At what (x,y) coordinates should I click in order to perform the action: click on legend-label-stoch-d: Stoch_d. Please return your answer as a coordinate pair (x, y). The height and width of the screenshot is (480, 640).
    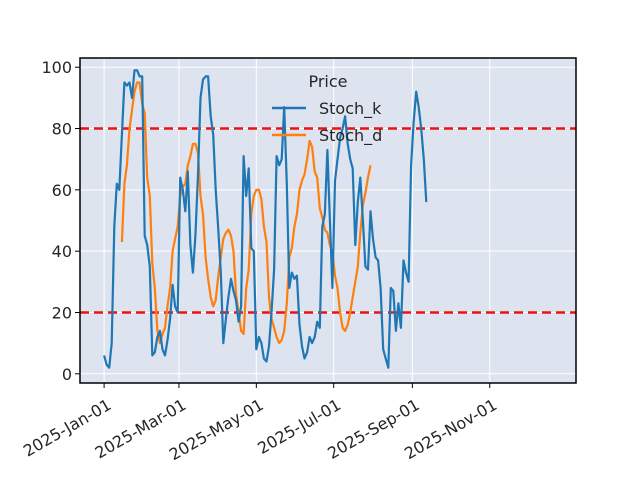
    Looking at the image, I should click on (350, 136).